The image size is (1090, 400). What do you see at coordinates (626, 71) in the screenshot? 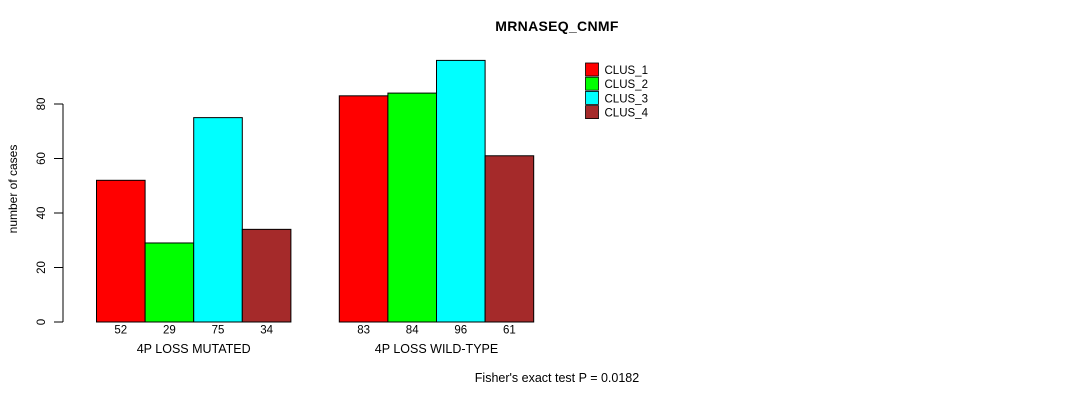
I see `legend-label: CLUS_1` at bounding box center [626, 71].